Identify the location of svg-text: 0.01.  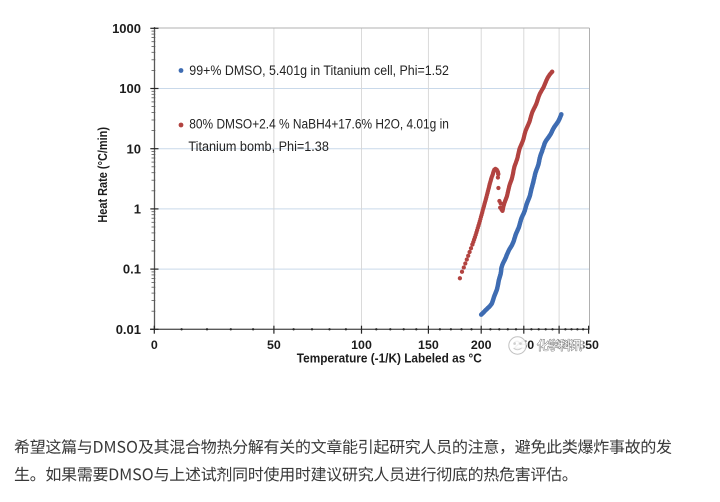
(128, 329).